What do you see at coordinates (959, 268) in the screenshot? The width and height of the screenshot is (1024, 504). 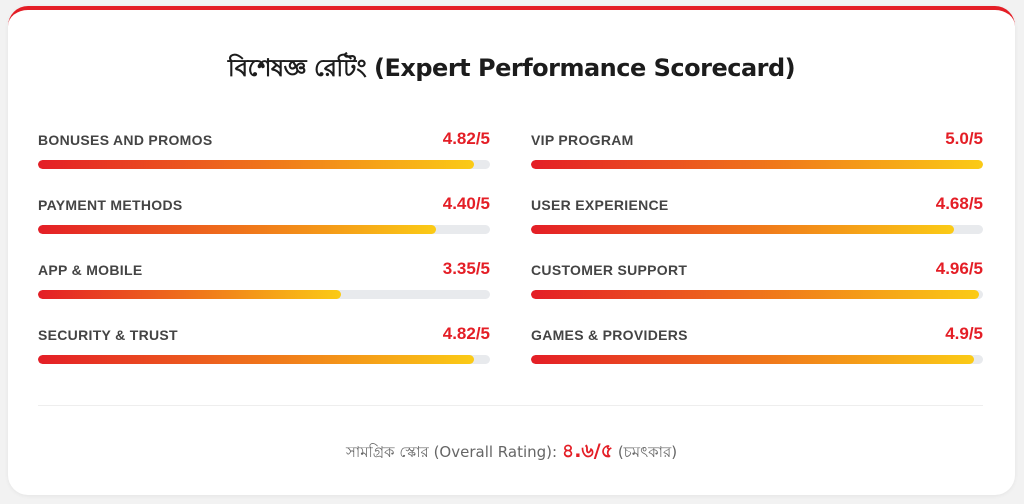 I see `rating-score: 4.96/5` at bounding box center [959, 268].